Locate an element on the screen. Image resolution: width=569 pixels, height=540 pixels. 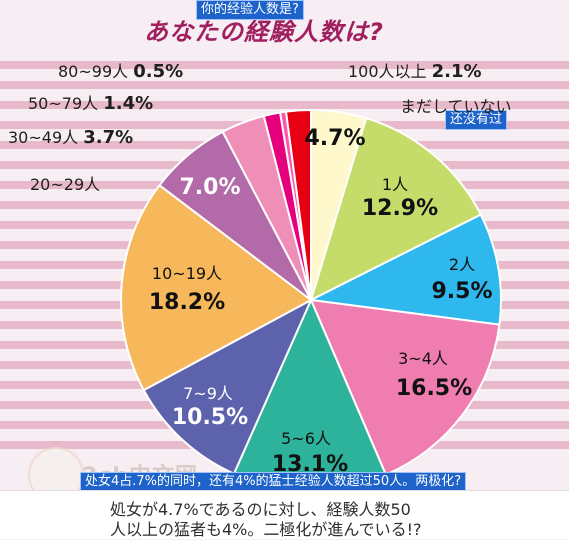
slice-pct-3-4: 16.5% is located at coordinates (434, 388).